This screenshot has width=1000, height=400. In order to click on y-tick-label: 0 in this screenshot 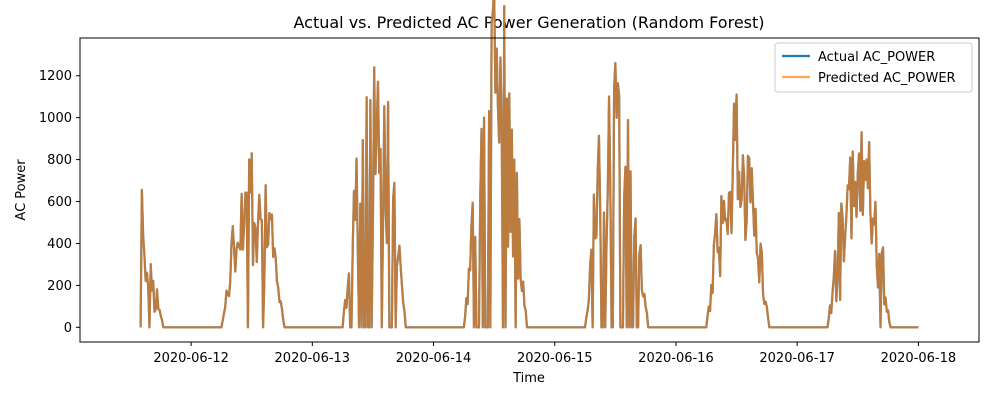, I will do `click(68, 328)`.